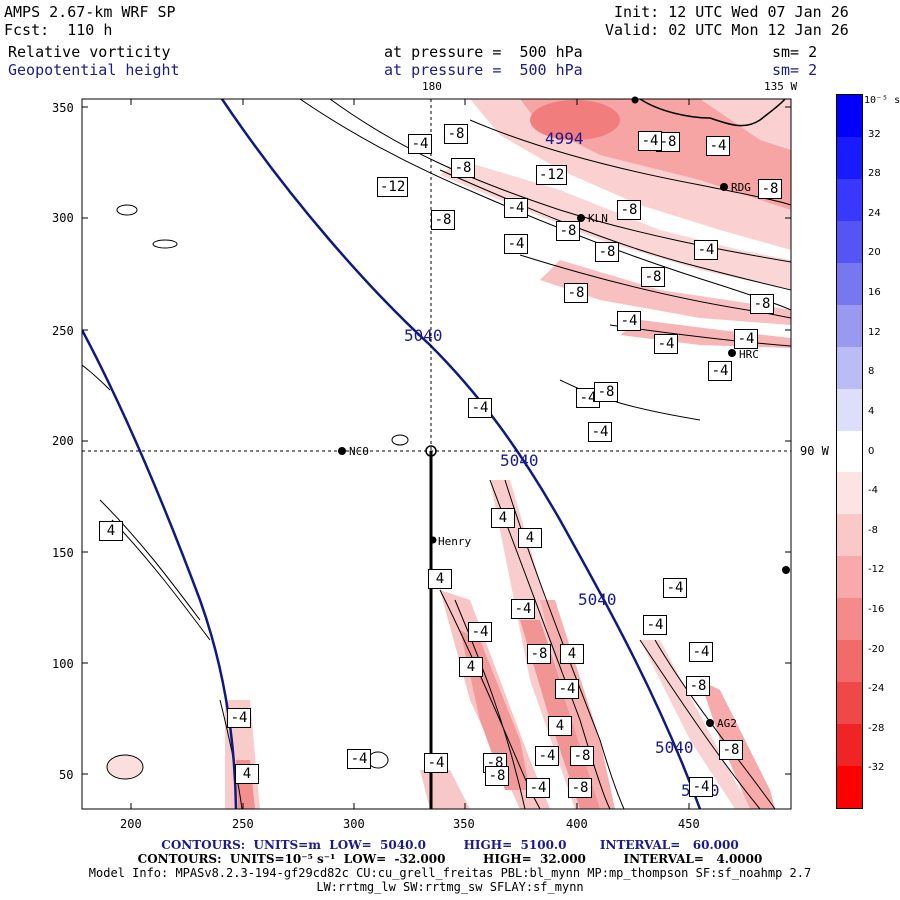  What do you see at coordinates (393, 187) in the screenshot?
I see `vorticity-label: -12` at bounding box center [393, 187].